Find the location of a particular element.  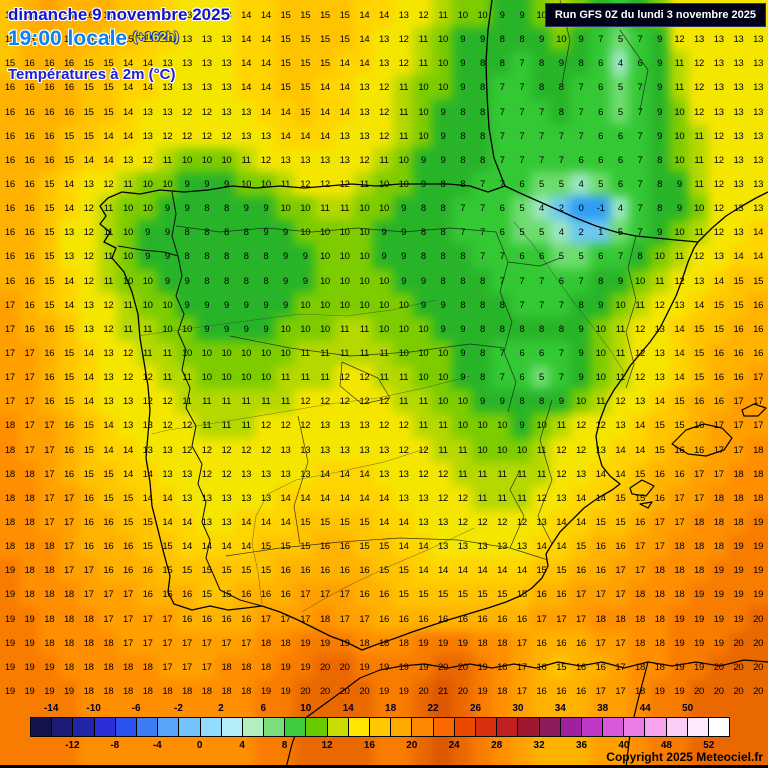

legend-tick-label: 44 is located at coordinates (645, 708).